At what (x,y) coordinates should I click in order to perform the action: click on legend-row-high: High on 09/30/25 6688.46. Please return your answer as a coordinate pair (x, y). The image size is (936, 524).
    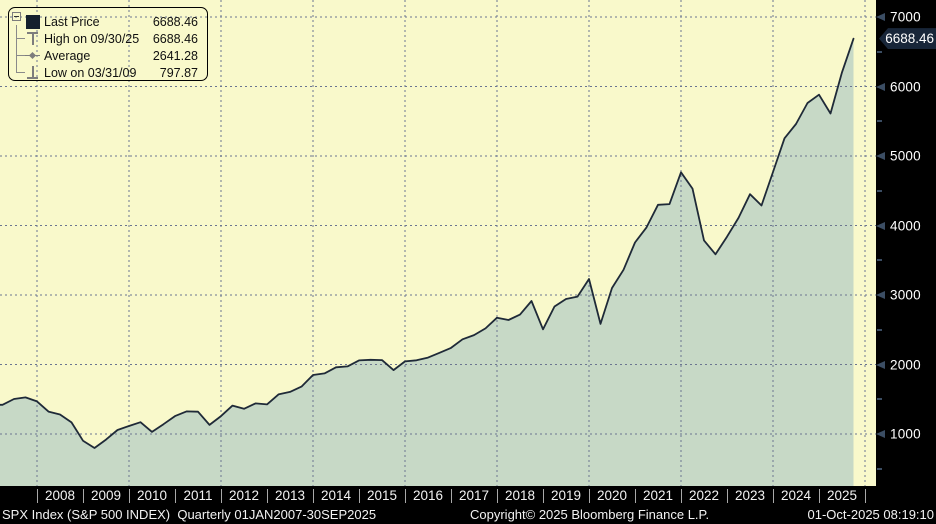
    Looking at the image, I should click on (103, 38).